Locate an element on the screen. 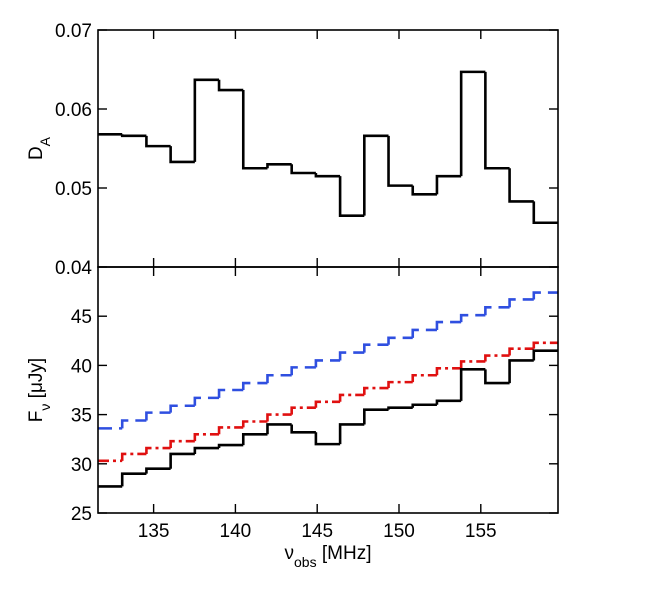 This screenshot has height=601, width=656. label-part: [MHz] is located at coordinates (344, 553).